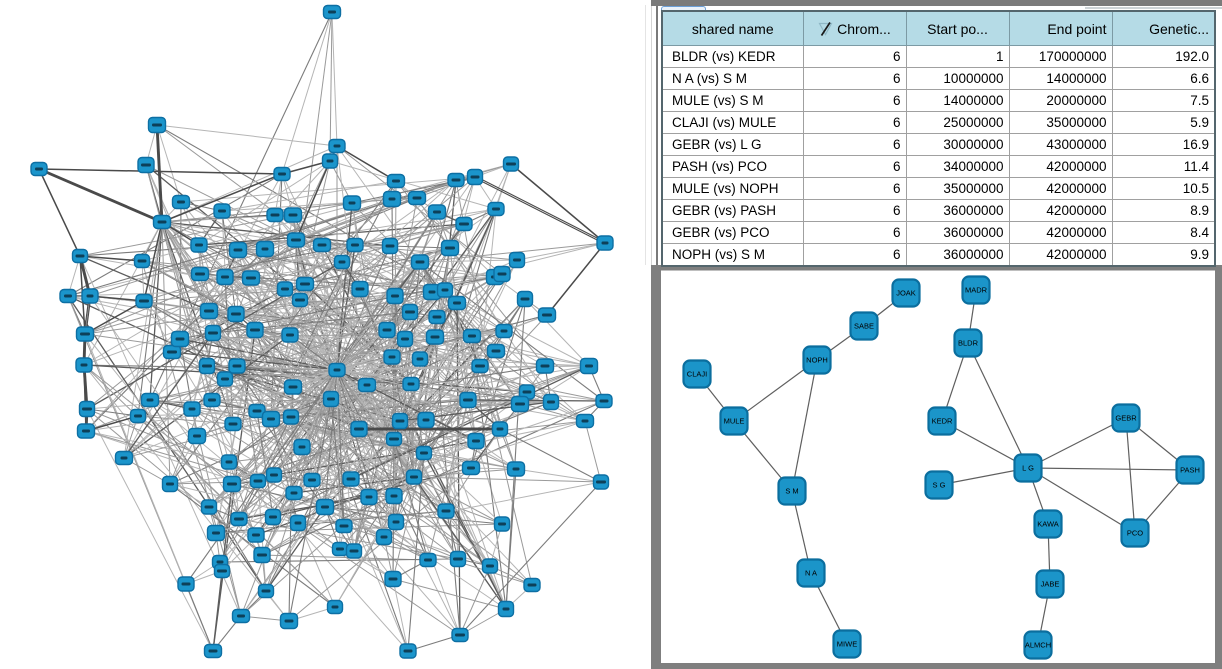 This screenshot has width=1222, height=669. Describe the element at coordinates (1048, 524) in the screenshot. I see `svg-text: KAWA` at that location.